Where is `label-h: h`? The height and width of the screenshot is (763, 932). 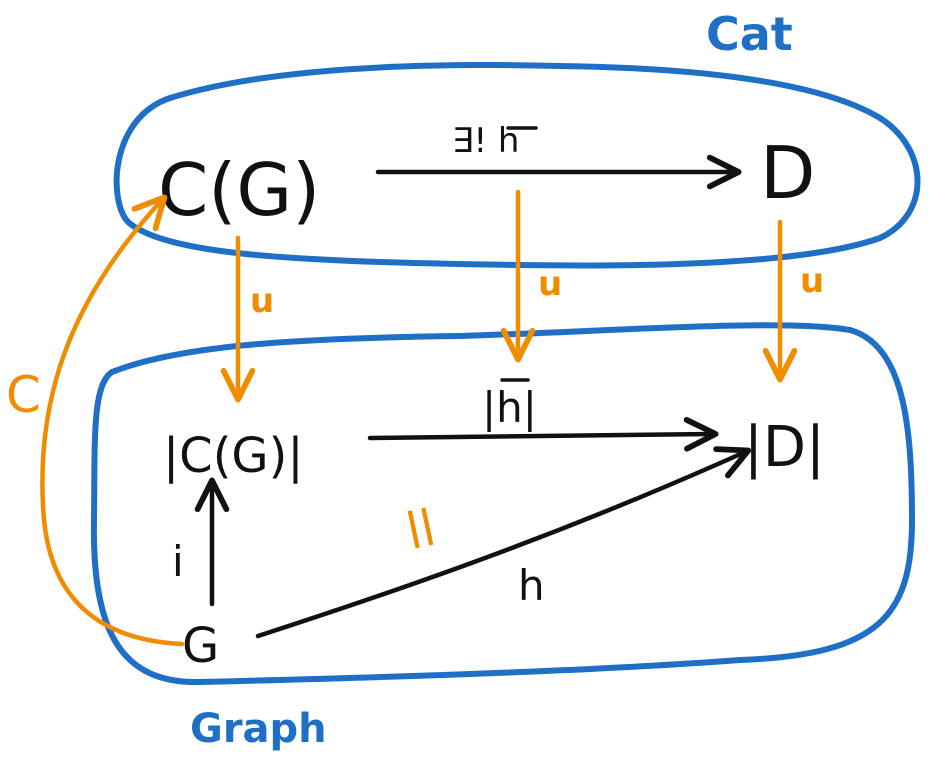 label-h: h is located at coordinates (531, 585).